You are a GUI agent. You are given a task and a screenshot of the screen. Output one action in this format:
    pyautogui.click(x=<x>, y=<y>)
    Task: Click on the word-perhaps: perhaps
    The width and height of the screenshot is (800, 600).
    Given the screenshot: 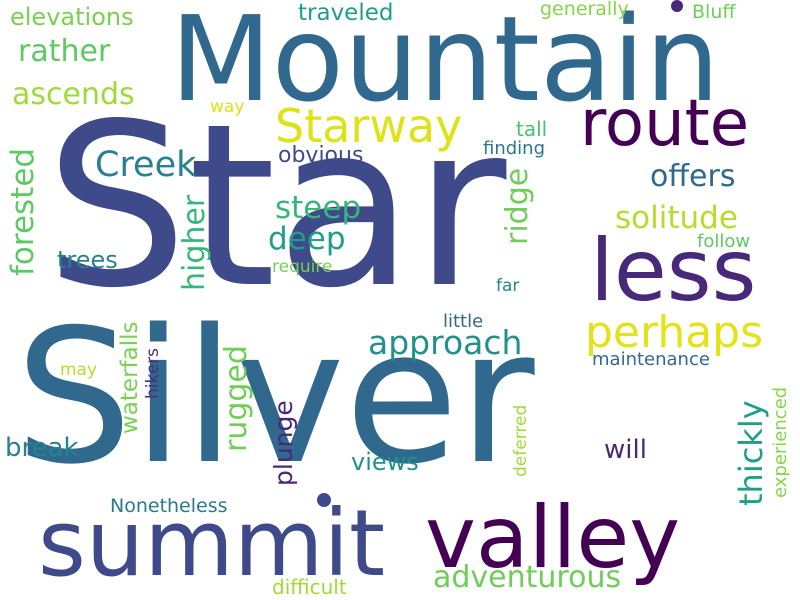 What is the action you would take?
    pyautogui.click(x=674, y=332)
    